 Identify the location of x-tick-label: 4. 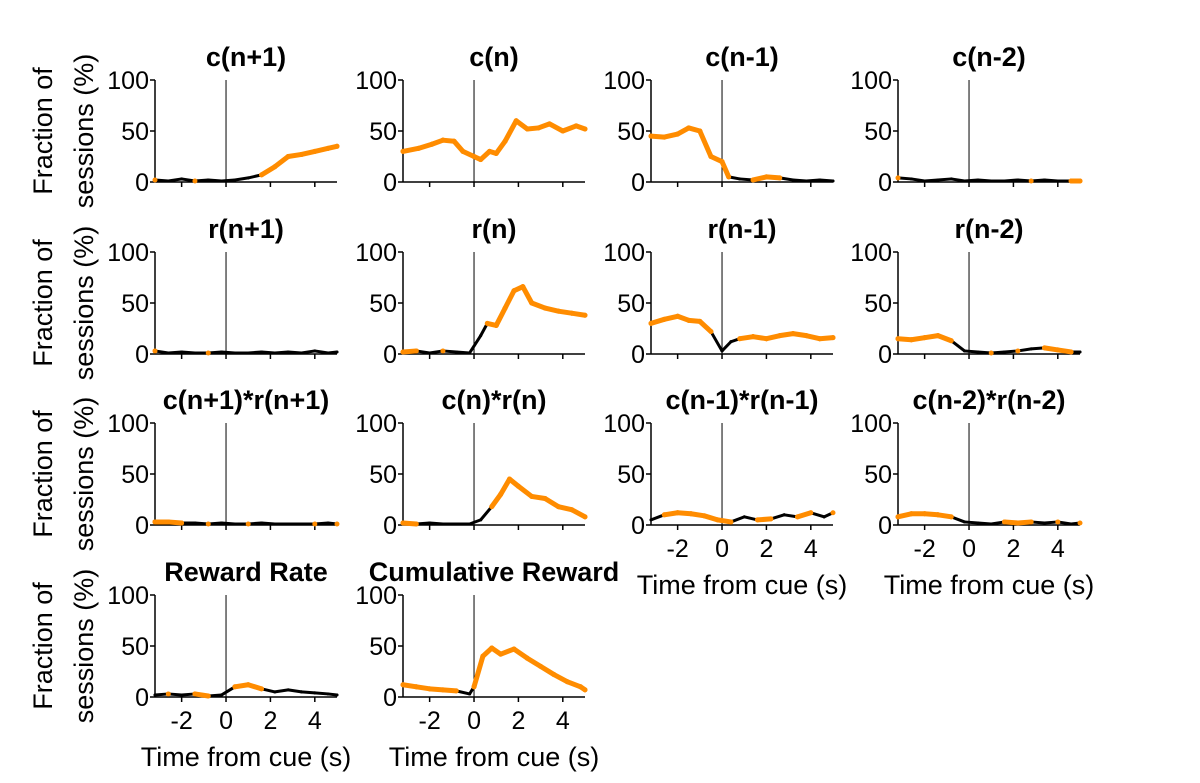
(1058, 549).